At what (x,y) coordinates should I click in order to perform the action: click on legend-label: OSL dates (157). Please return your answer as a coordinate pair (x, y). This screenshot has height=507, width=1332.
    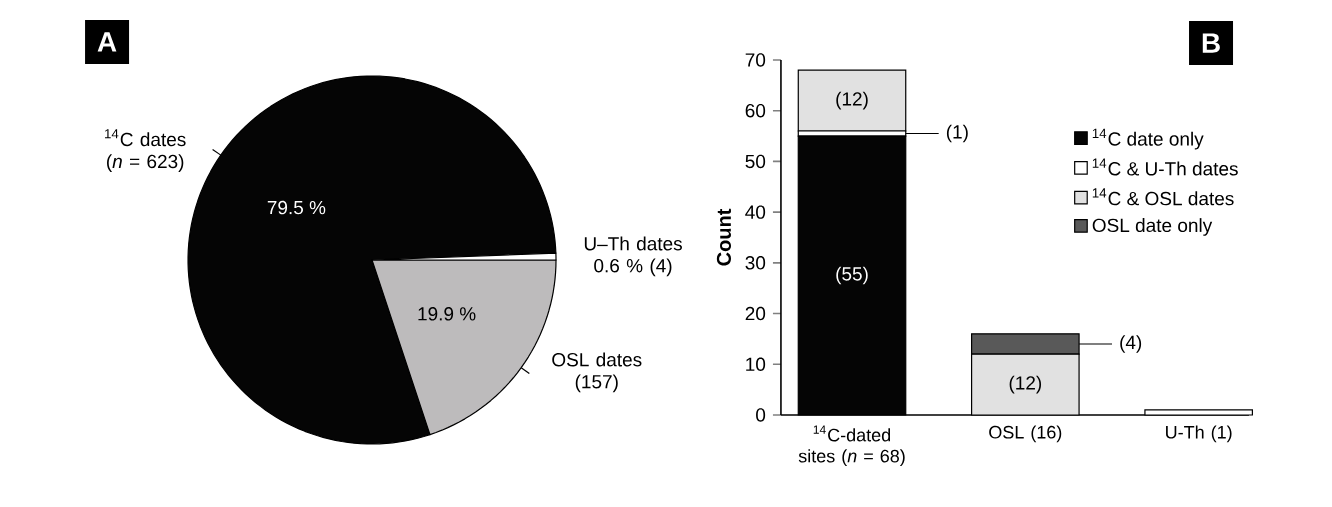
    Looking at the image, I should click on (597, 372).